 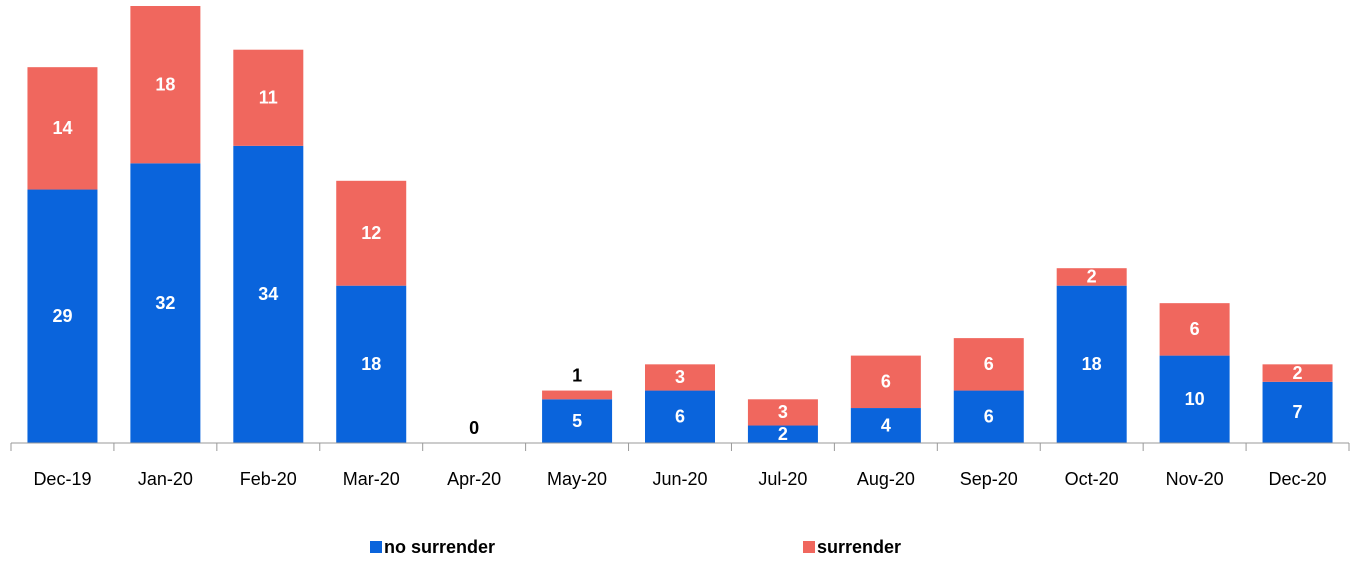 I want to click on x-tick-label: Oct-20, so click(x=1092, y=479).